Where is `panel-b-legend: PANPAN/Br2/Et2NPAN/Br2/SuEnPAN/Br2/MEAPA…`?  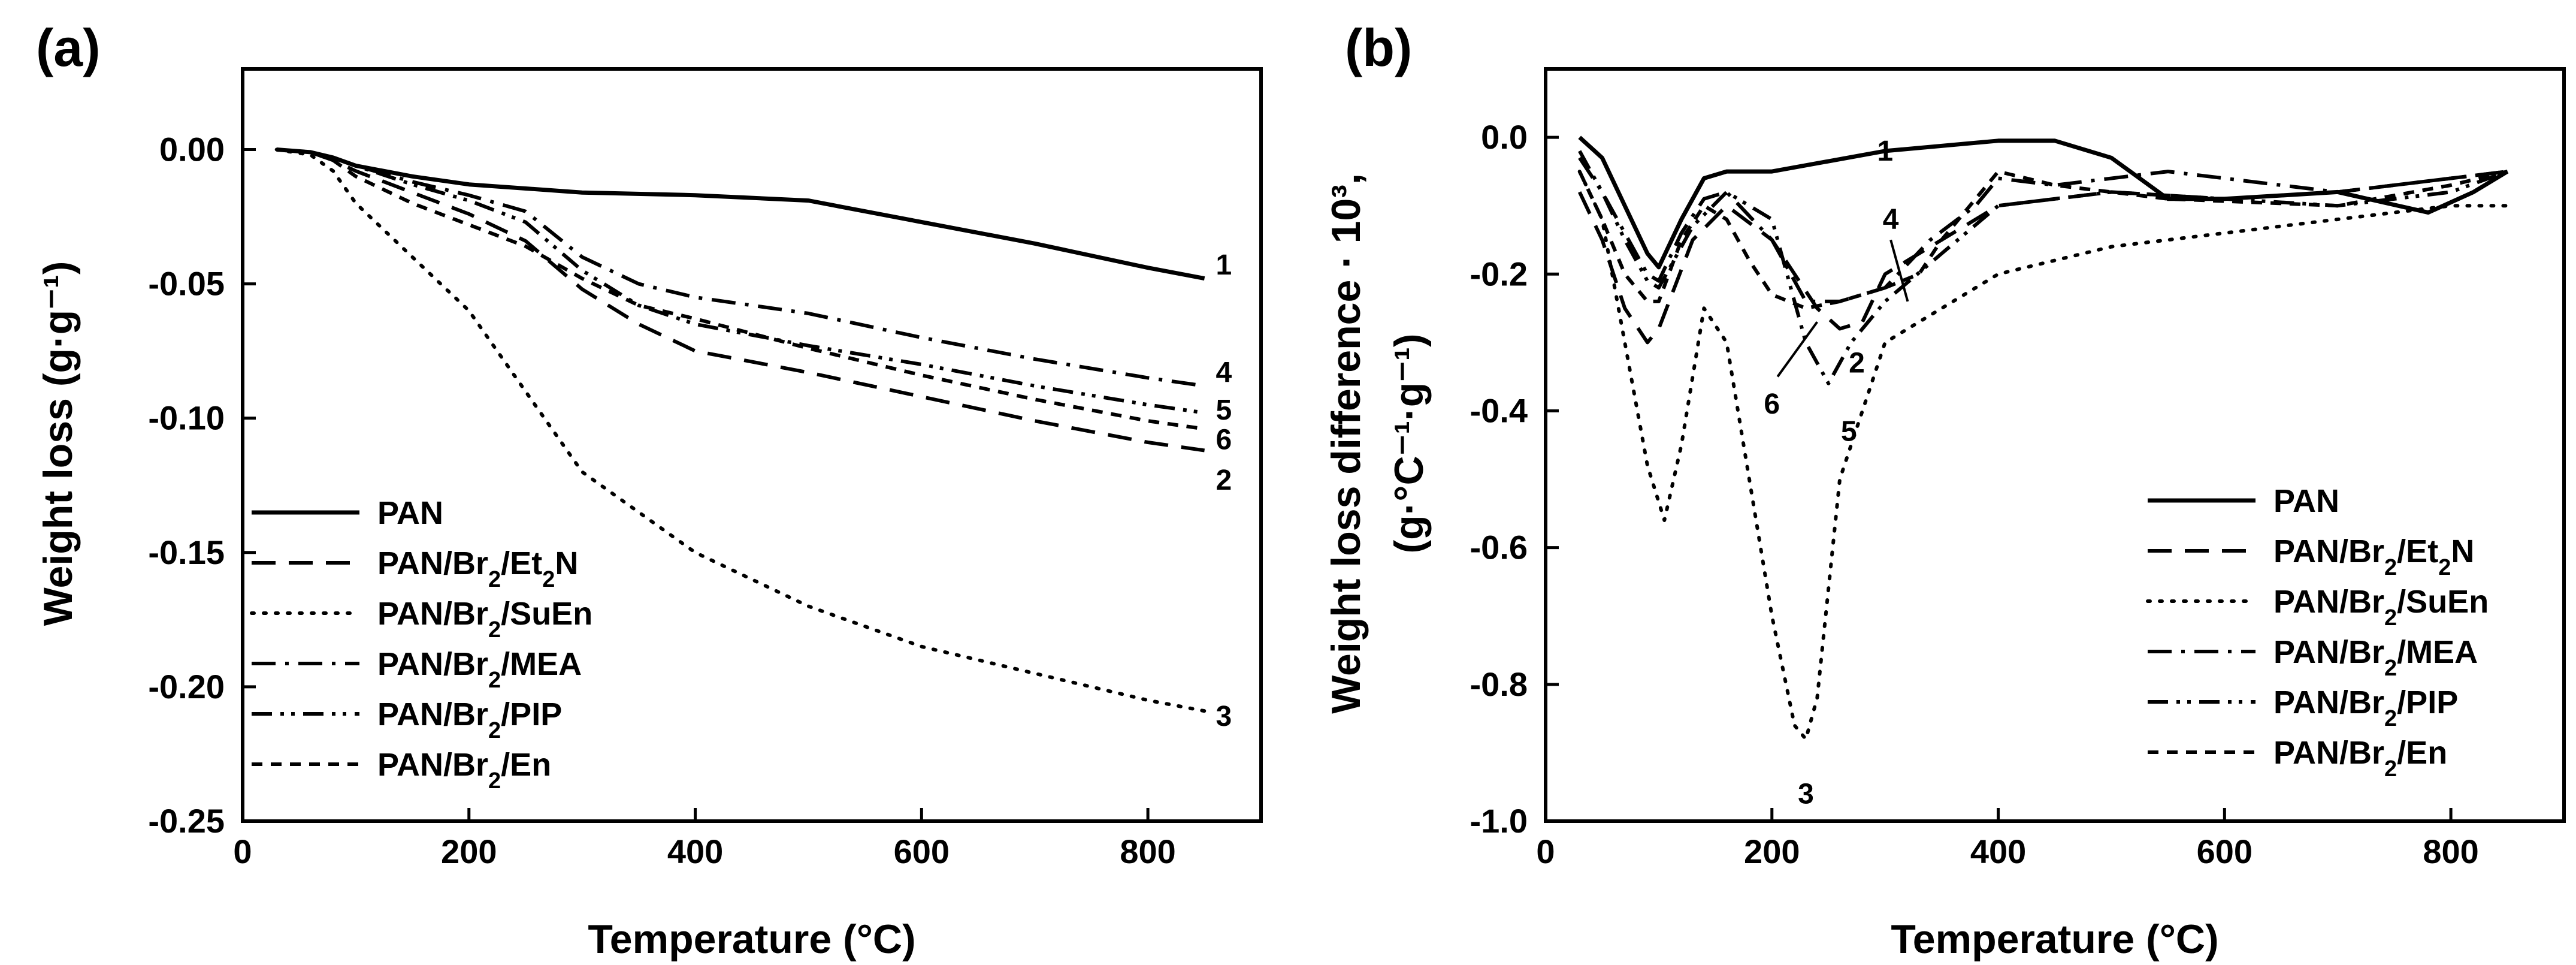
panel-b-legend: PANPAN/Br2/Et2NPAN/Br2/SuEnPAN/Br2/MEAPA… is located at coordinates (2317, 632).